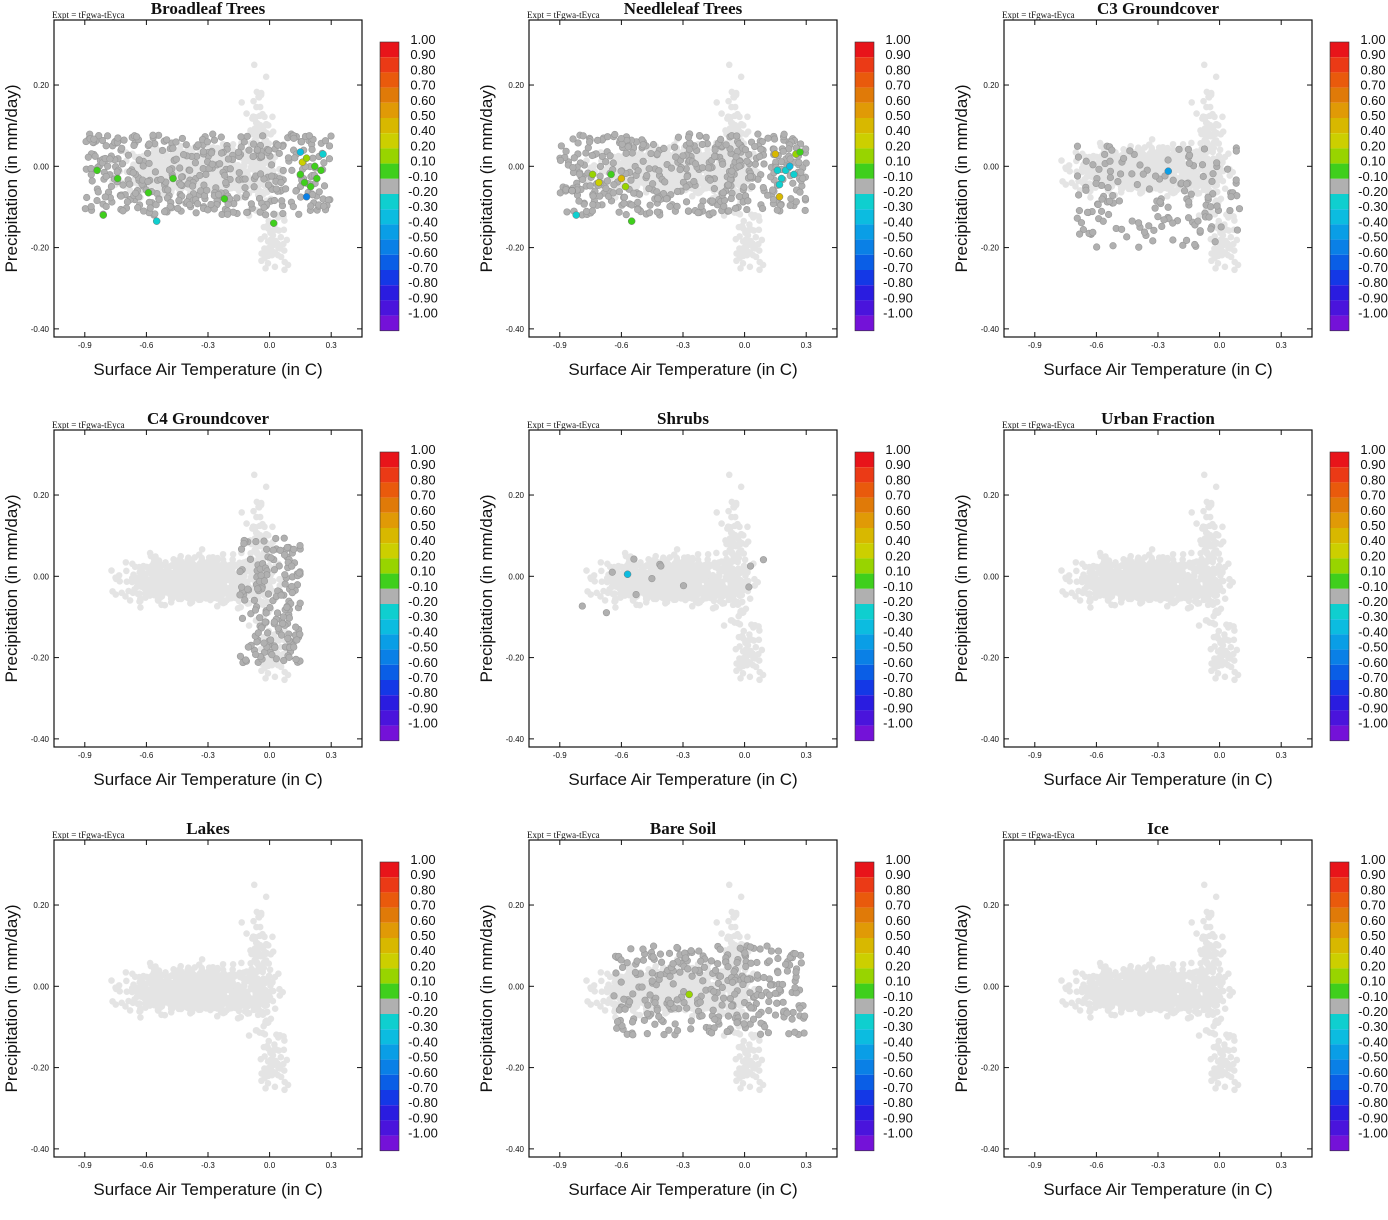 This screenshot has width=1388, height=1220. I want to click on x-tick-label: 0.3, so click(332, 345).